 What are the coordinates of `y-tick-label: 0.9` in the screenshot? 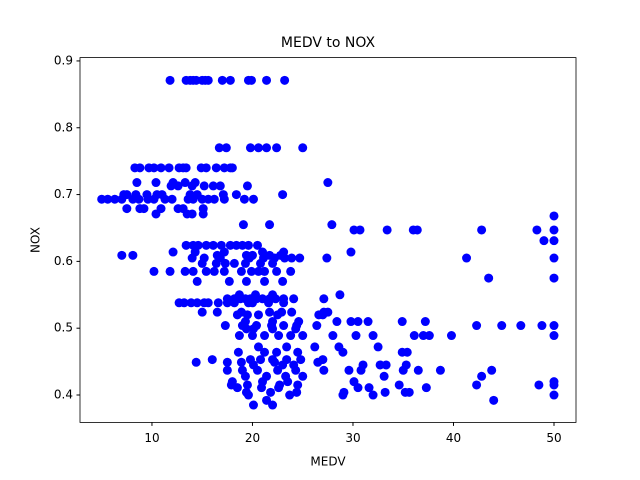 It's located at (63, 60).